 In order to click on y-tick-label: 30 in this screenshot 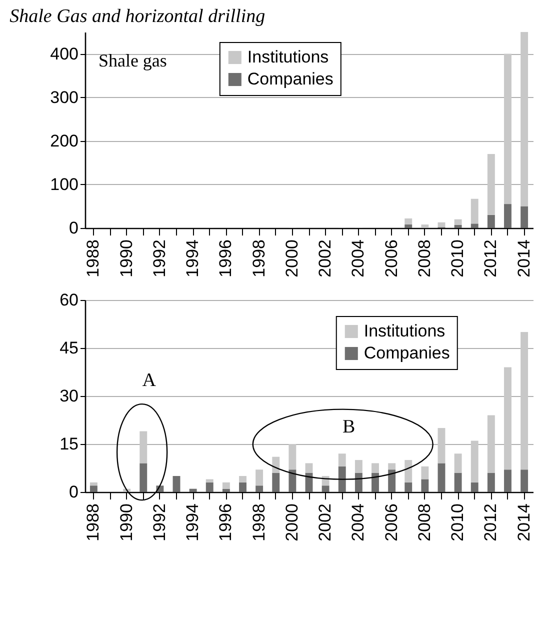, I will do `click(69, 396)`.